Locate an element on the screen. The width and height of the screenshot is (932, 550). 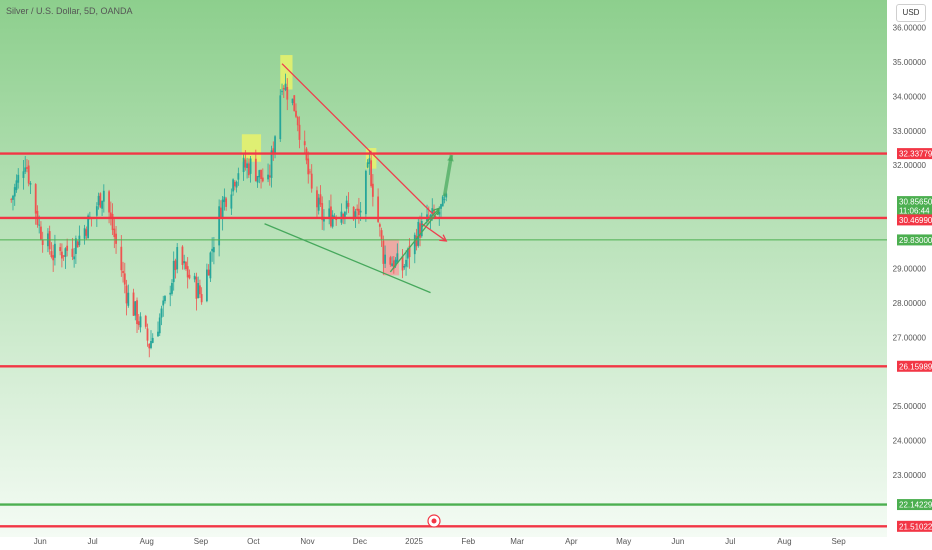
x-tick-label: Mar is located at coordinates (517, 541).